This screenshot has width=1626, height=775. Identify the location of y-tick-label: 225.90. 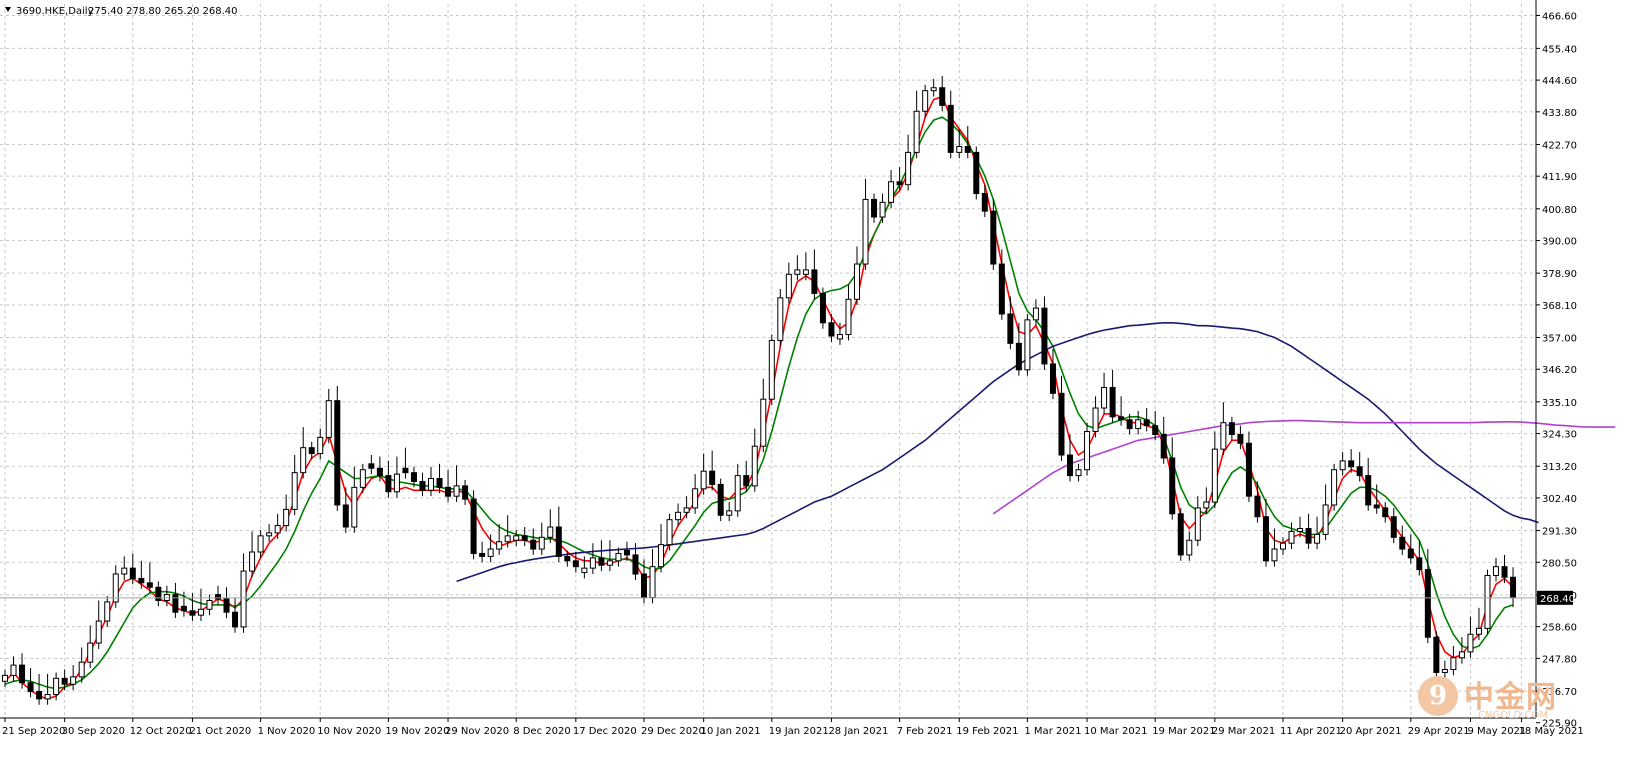
(1559, 724).